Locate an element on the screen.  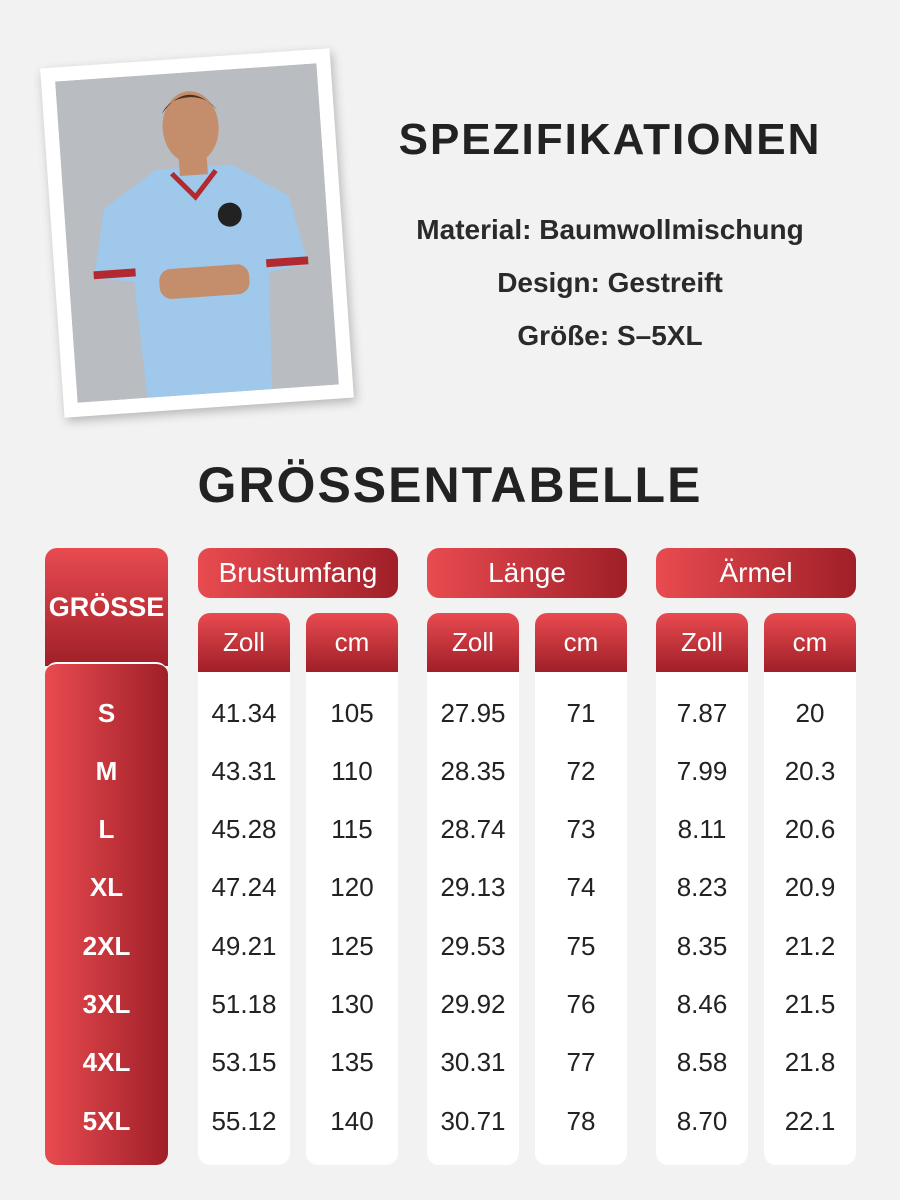
cell: 130 is located at coordinates (352, 1004).